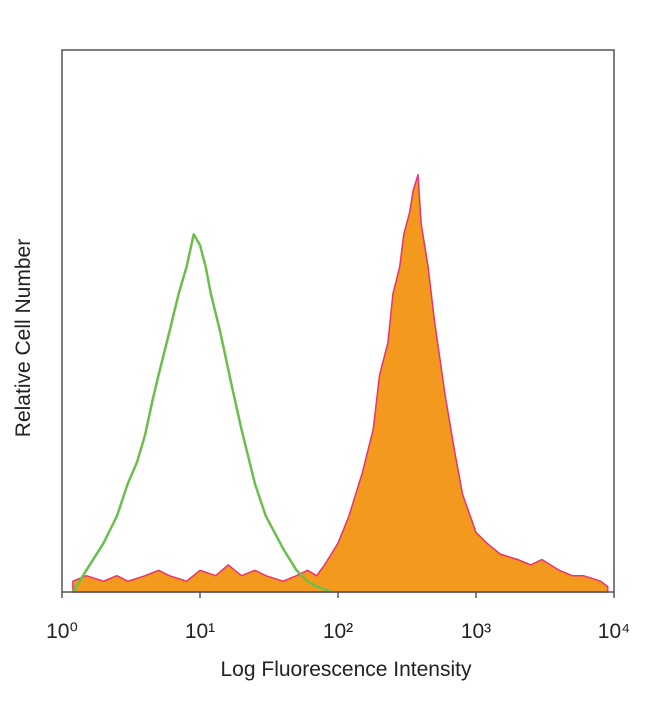  I want to click on x-tick-label: 10³, so click(476, 631).